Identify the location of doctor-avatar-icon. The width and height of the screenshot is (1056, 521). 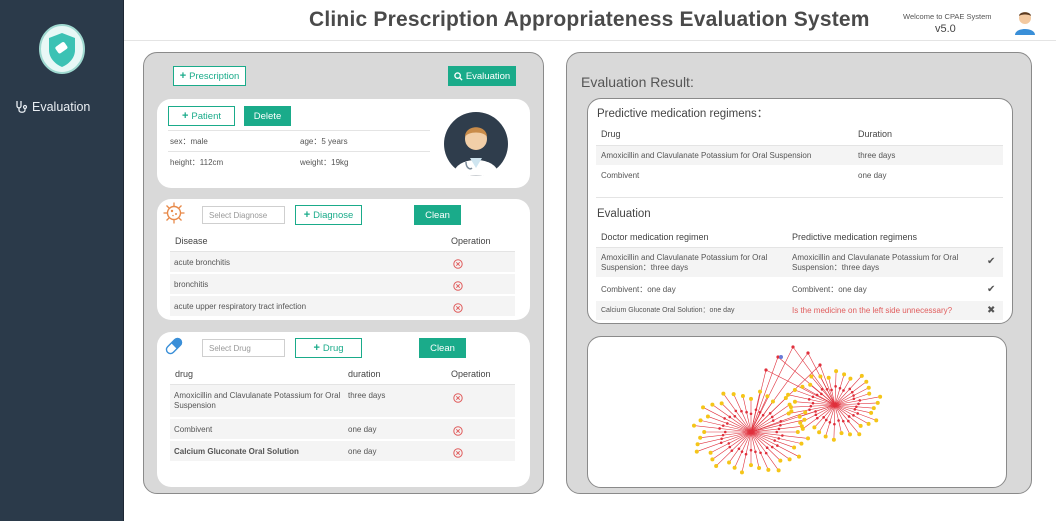
(476, 144).